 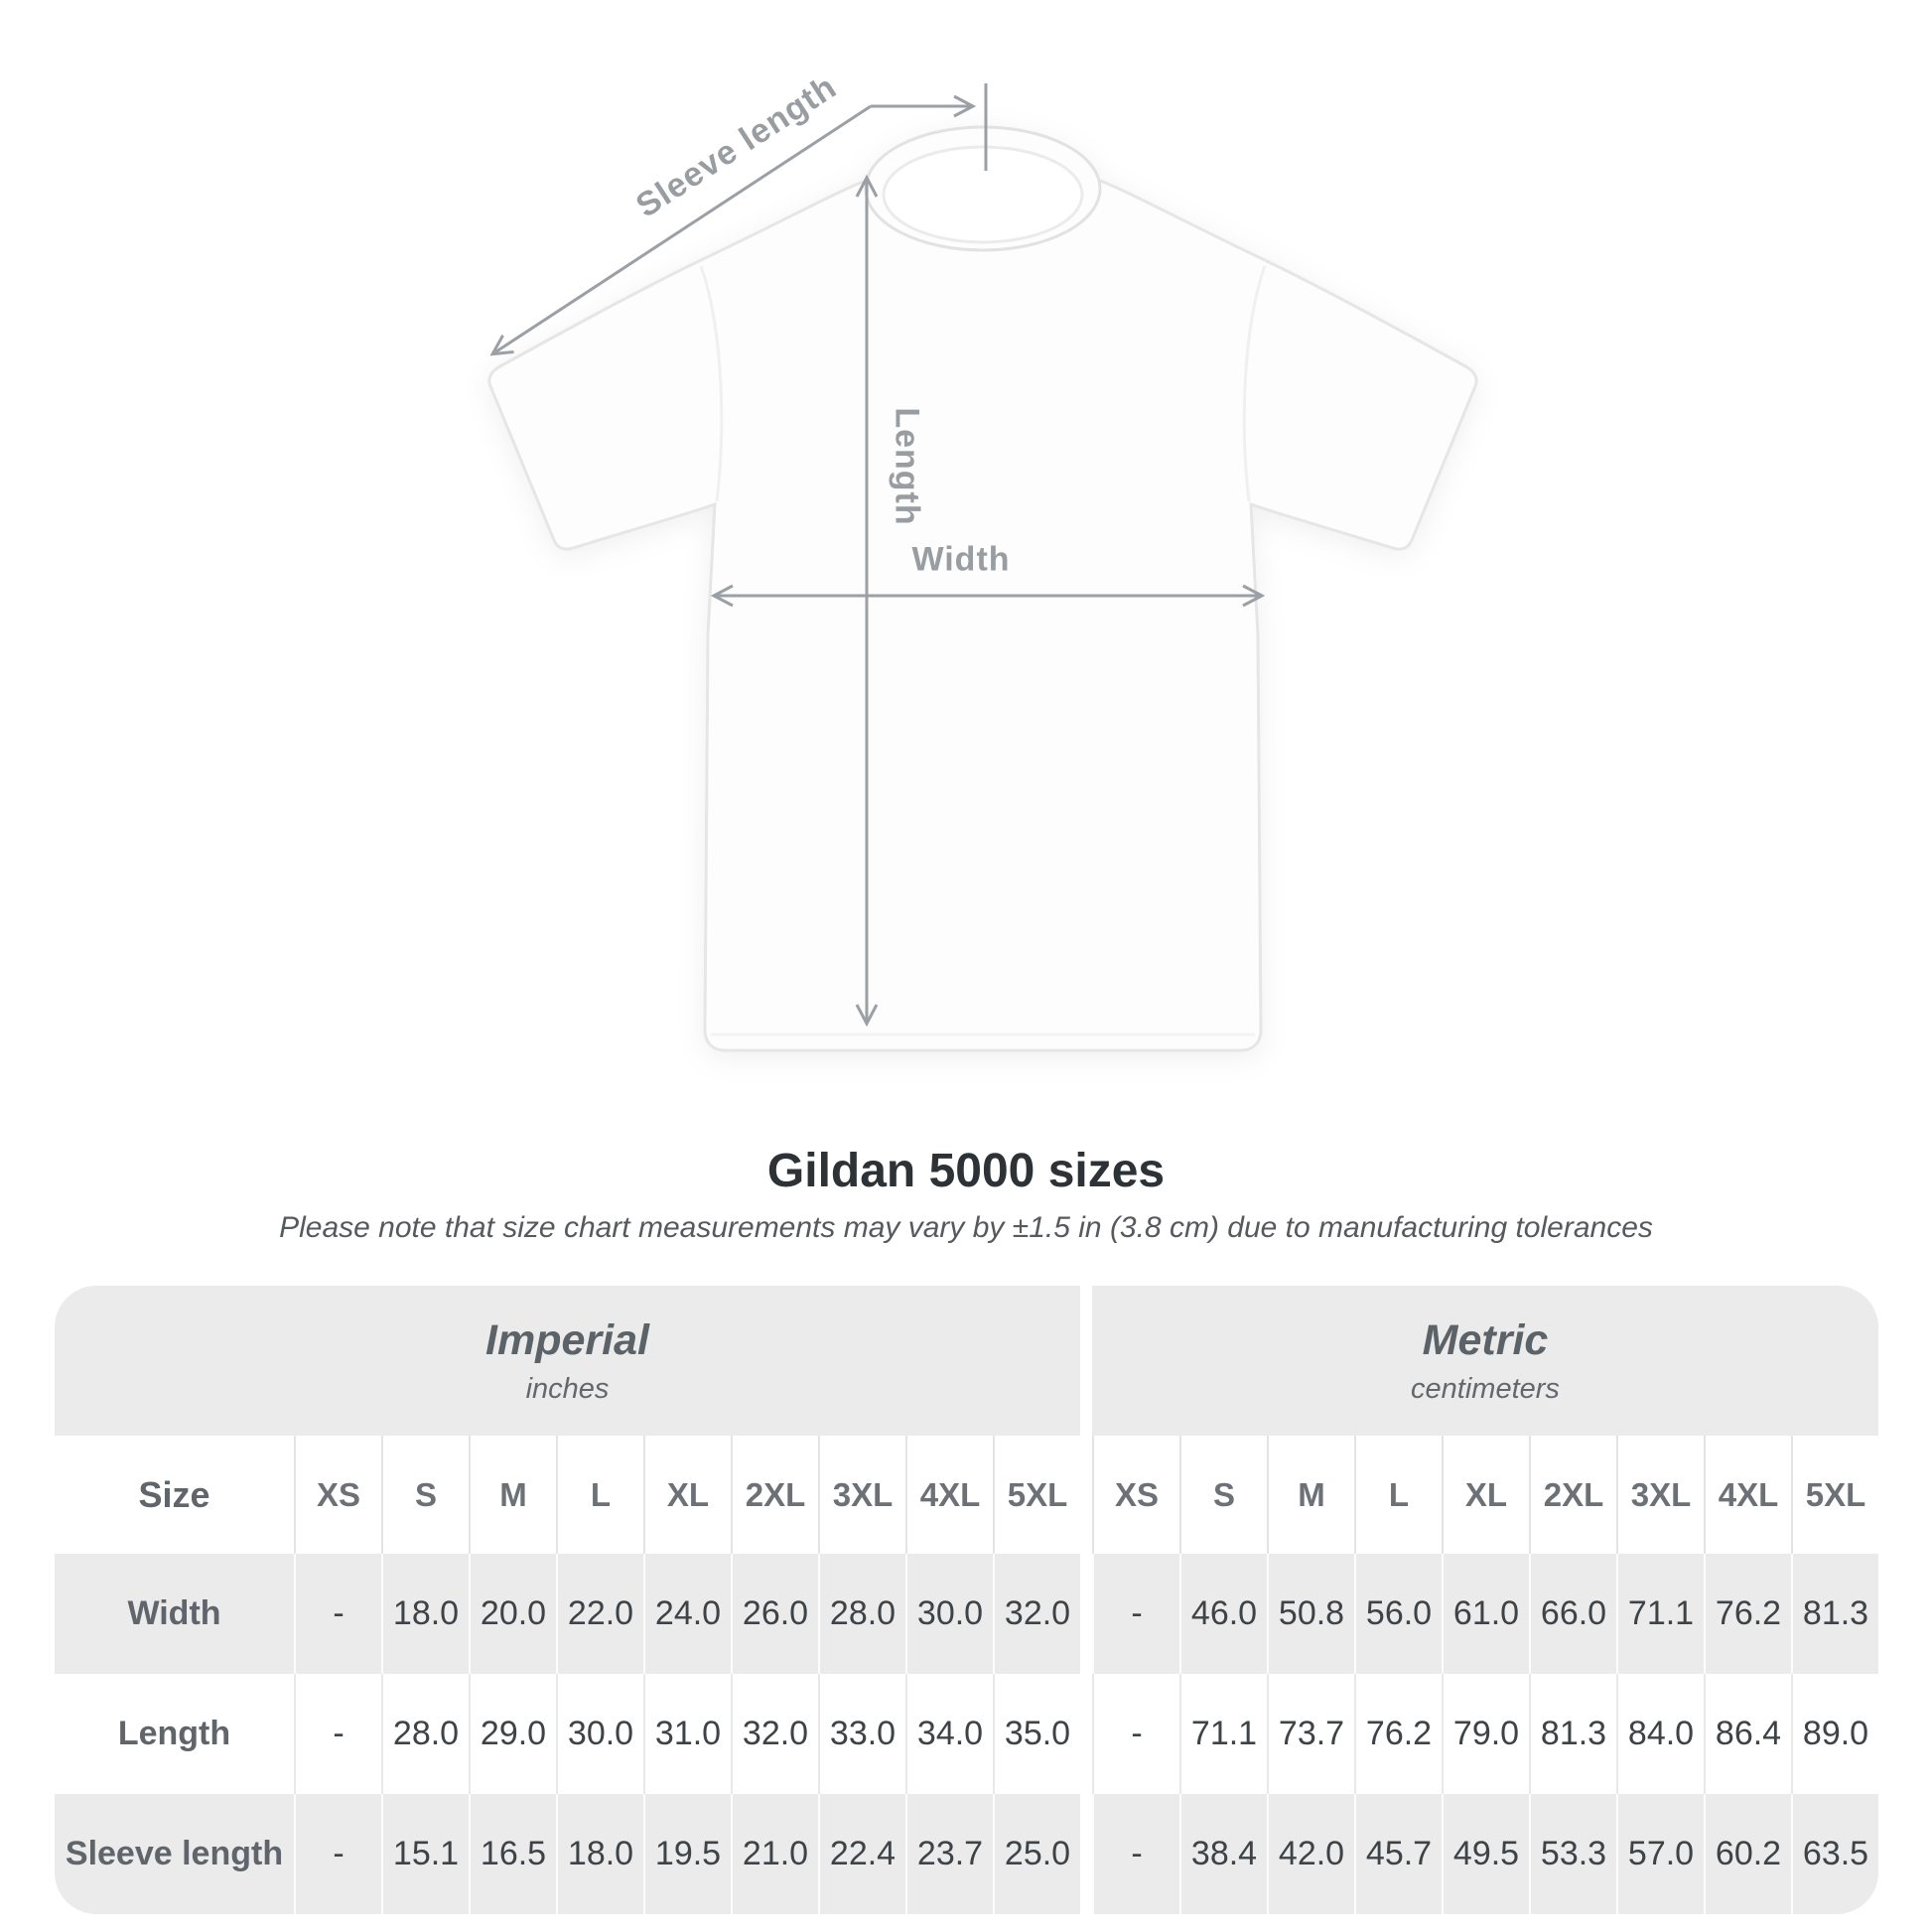 I want to click on row-label-length: Length, so click(x=174, y=1733).